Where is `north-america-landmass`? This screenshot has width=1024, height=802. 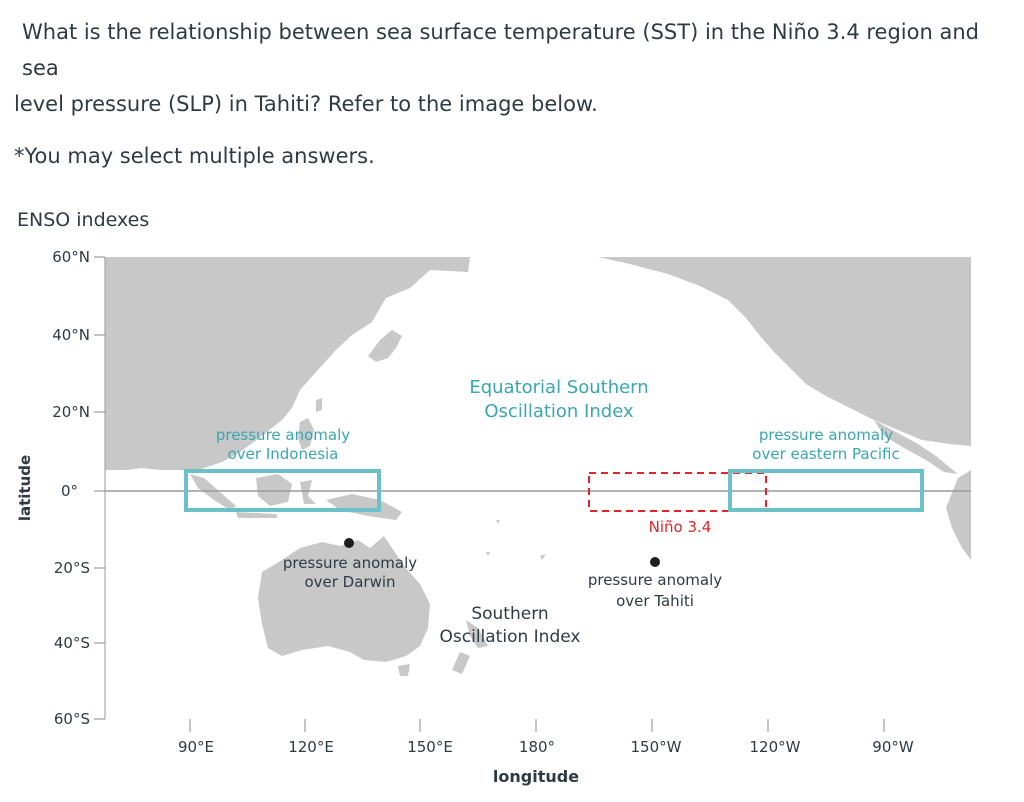 north-america-landmass is located at coordinates (784, 351).